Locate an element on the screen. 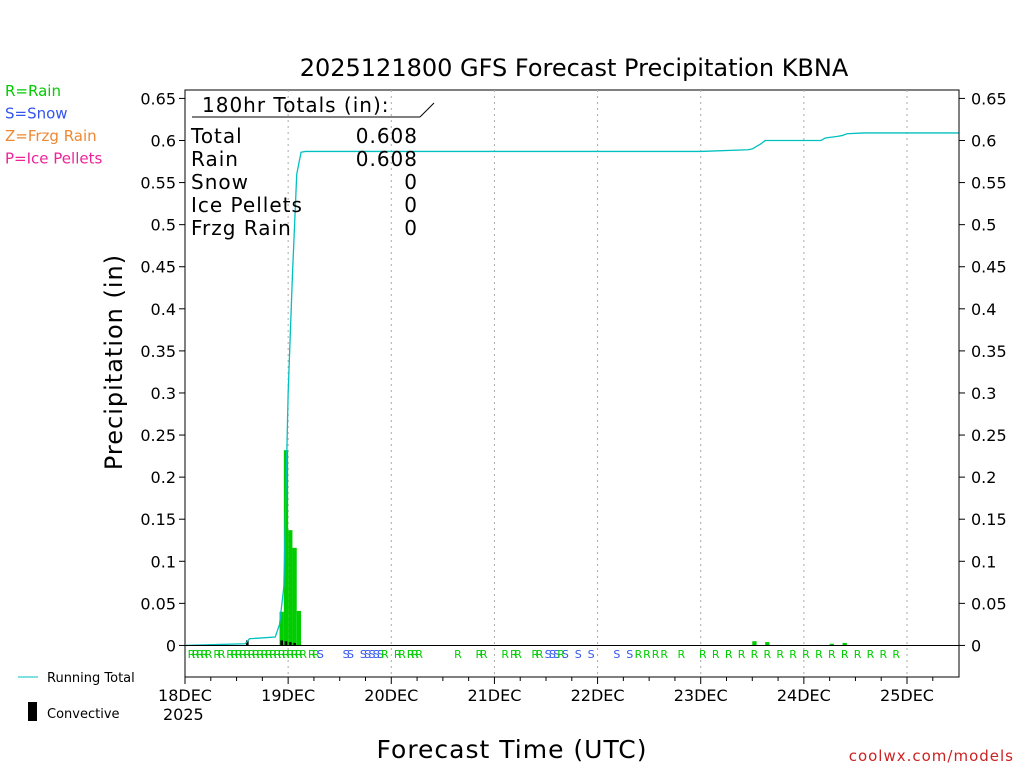 This screenshot has width=1024, height=768. y-tick-label-right: 0.15 is located at coordinates (989, 519).